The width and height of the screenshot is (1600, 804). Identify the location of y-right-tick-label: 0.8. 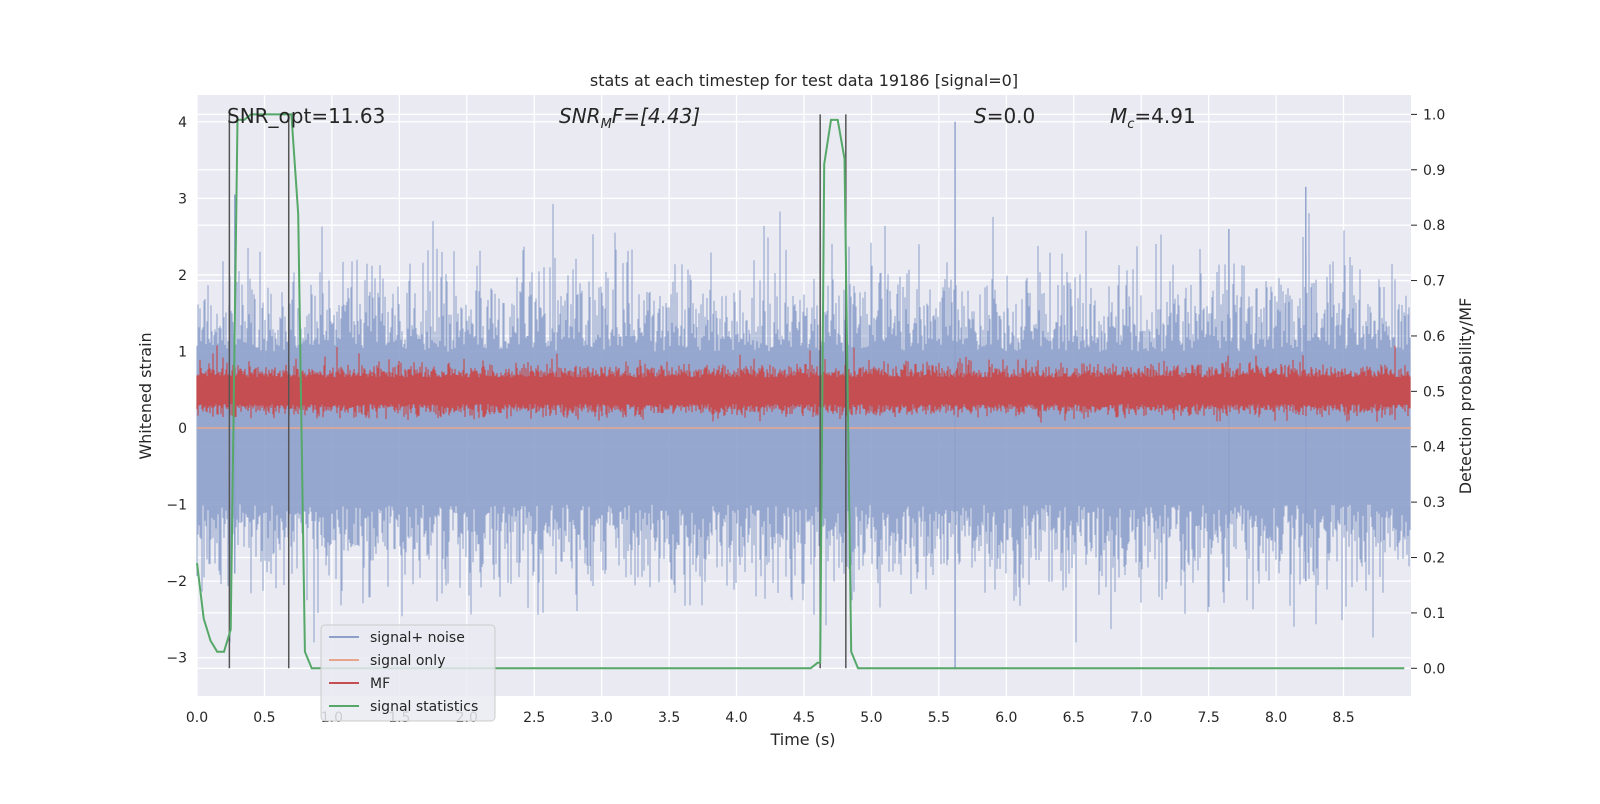
(1434, 226).